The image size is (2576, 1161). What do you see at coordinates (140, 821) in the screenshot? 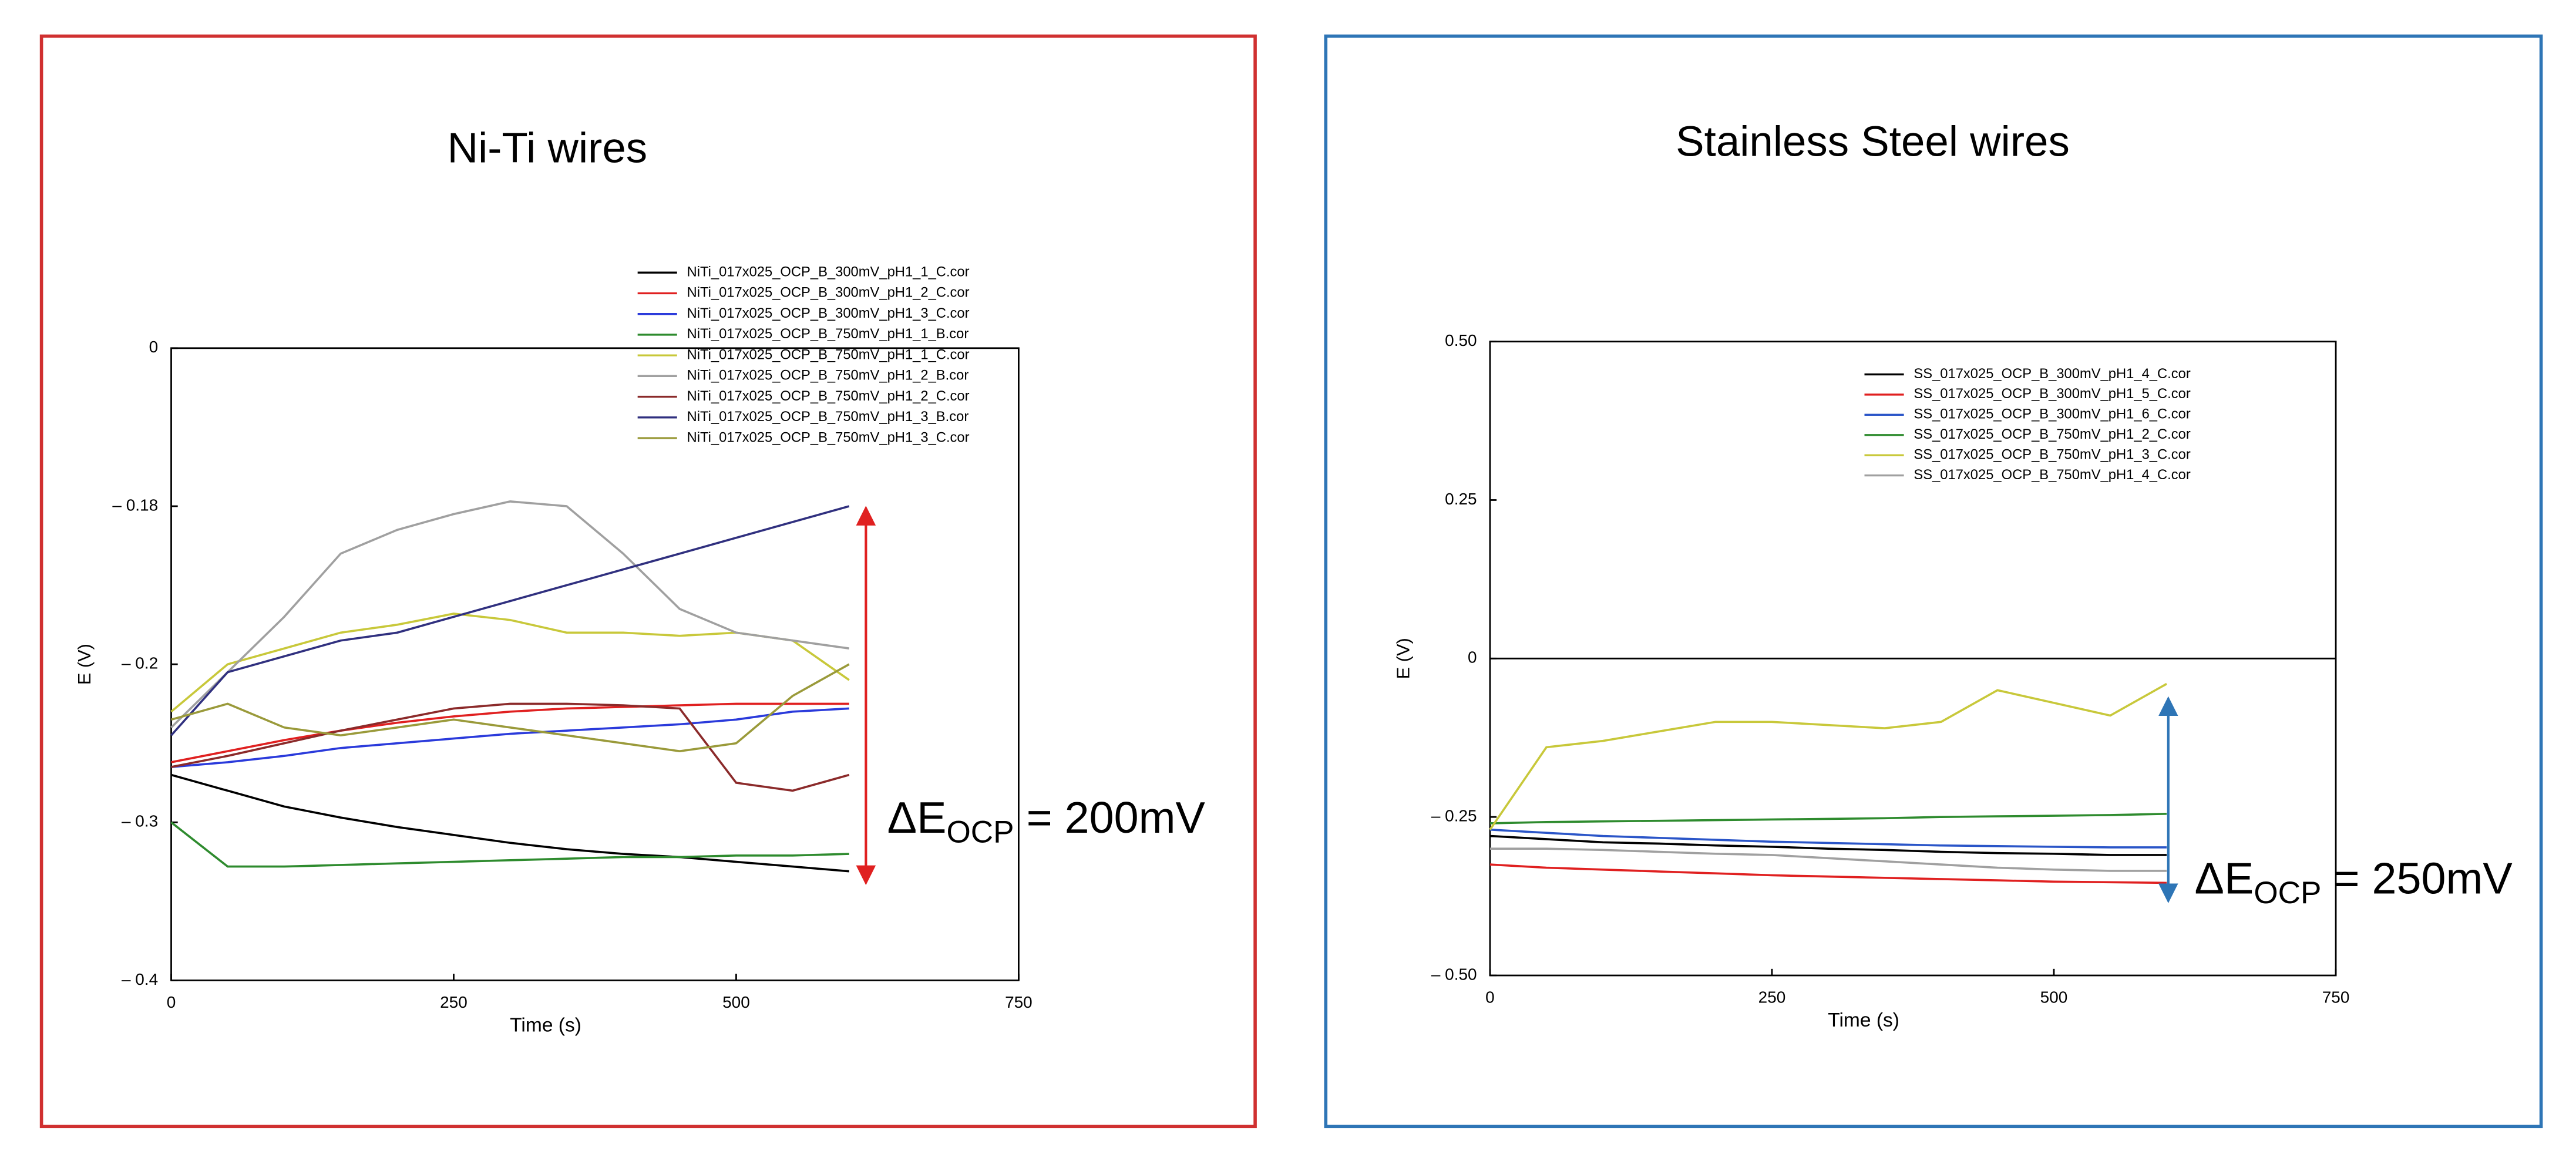
I see `y-tick-label: – 0.3` at bounding box center [140, 821].